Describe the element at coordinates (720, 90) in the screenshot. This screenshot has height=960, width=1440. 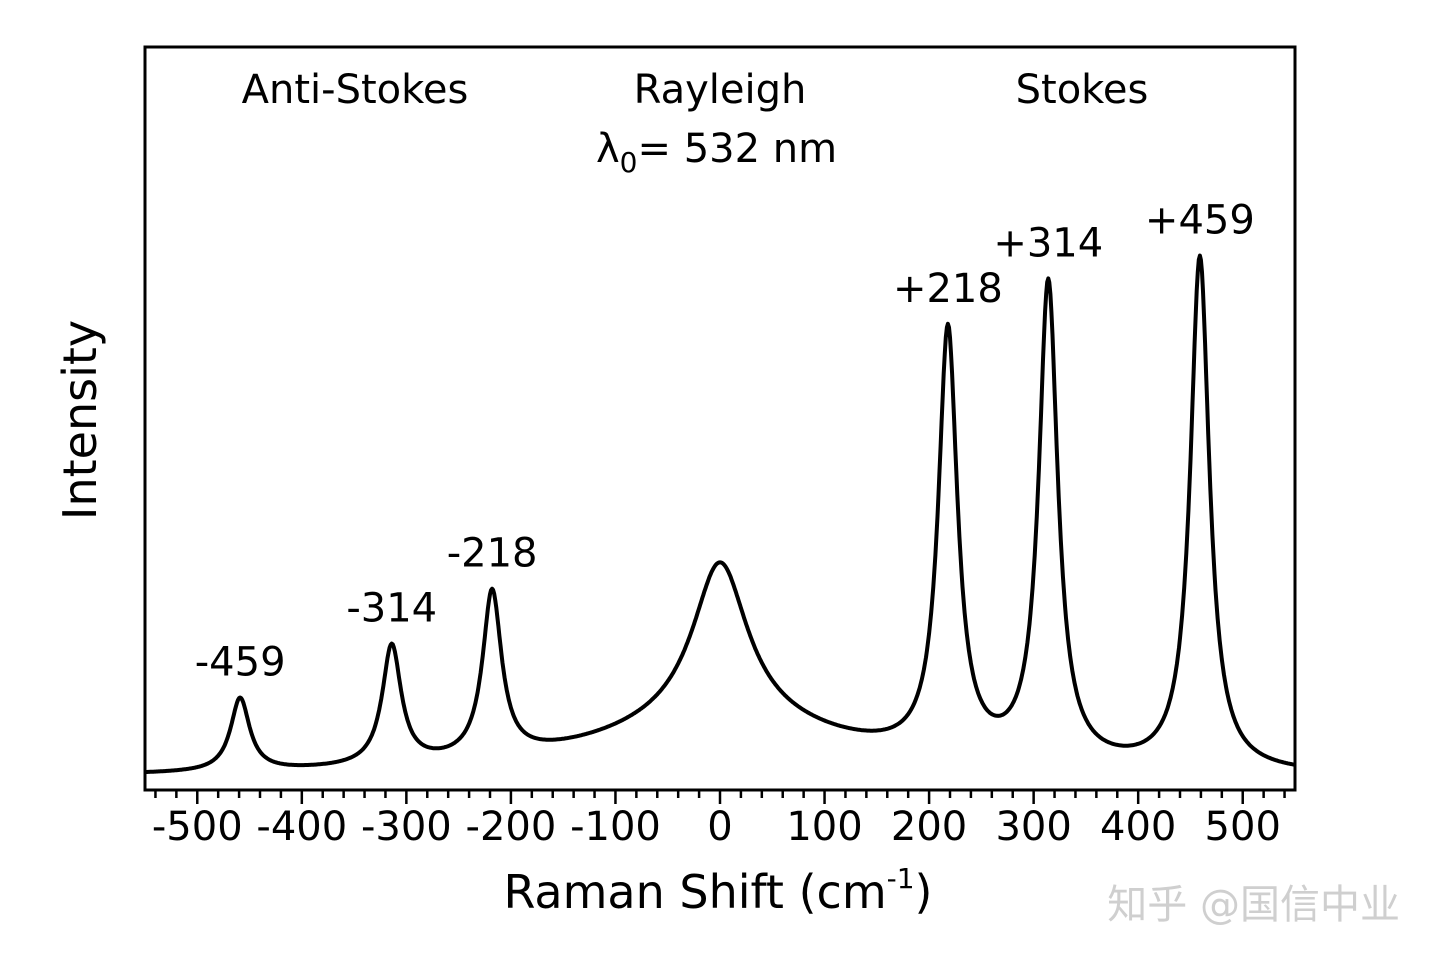
I see `rayleigh-label: Rayleigh` at that location.